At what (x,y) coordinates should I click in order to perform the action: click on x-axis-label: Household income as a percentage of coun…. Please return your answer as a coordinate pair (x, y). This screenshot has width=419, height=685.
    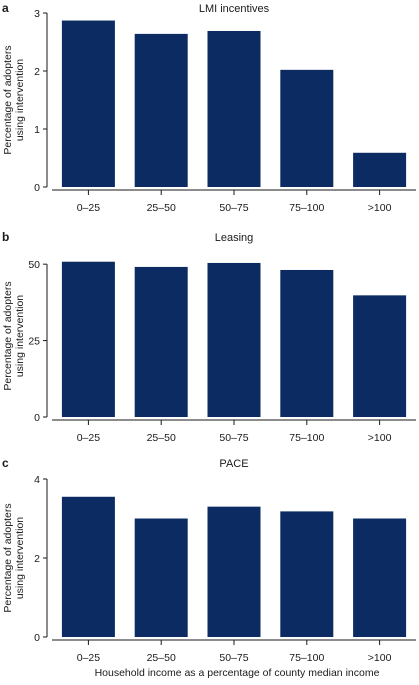
    Looking at the image, I should click on (237, 673).